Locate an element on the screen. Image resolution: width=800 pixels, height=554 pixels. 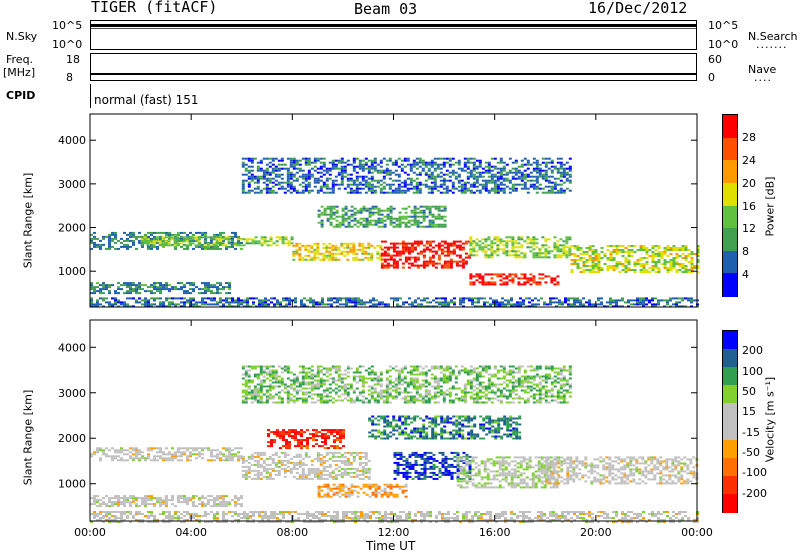
velocity-colorbar-tick: -100 is located at coordinates (754, 473).